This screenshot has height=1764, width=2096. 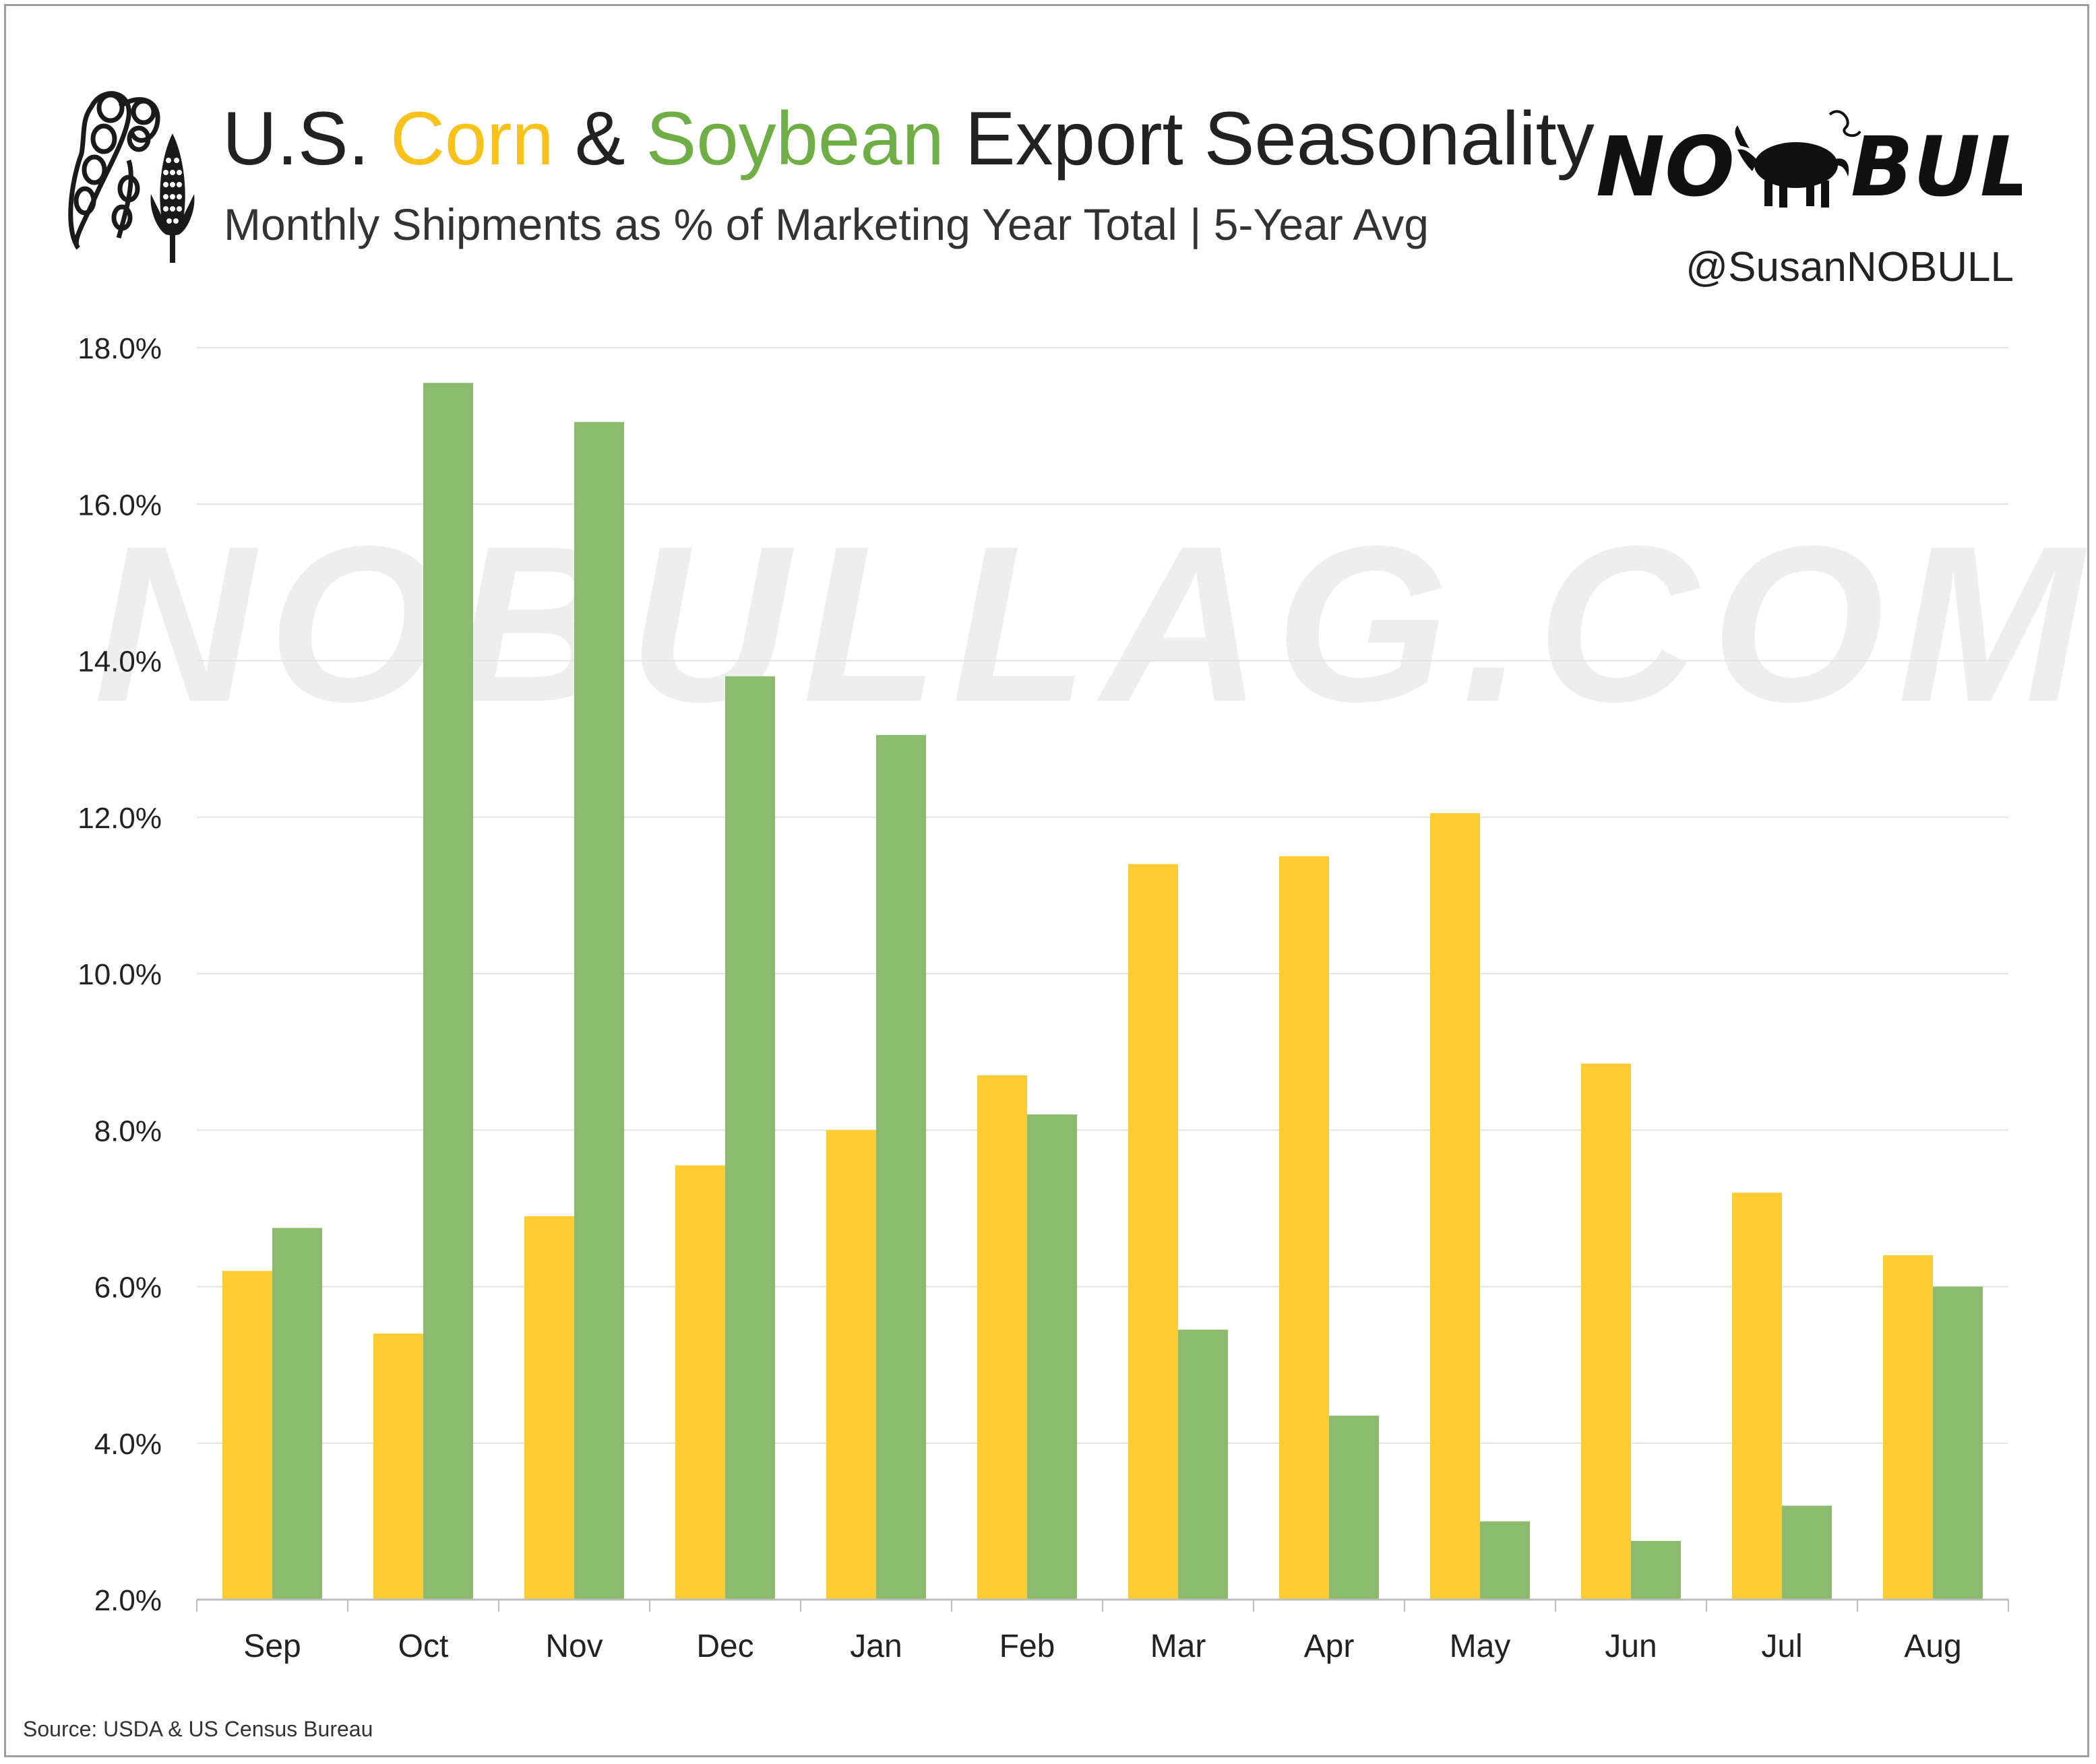 I want to click on chart-title: U.S. Corn & Soybean Export Seasonality, so click(x=908, y=139).